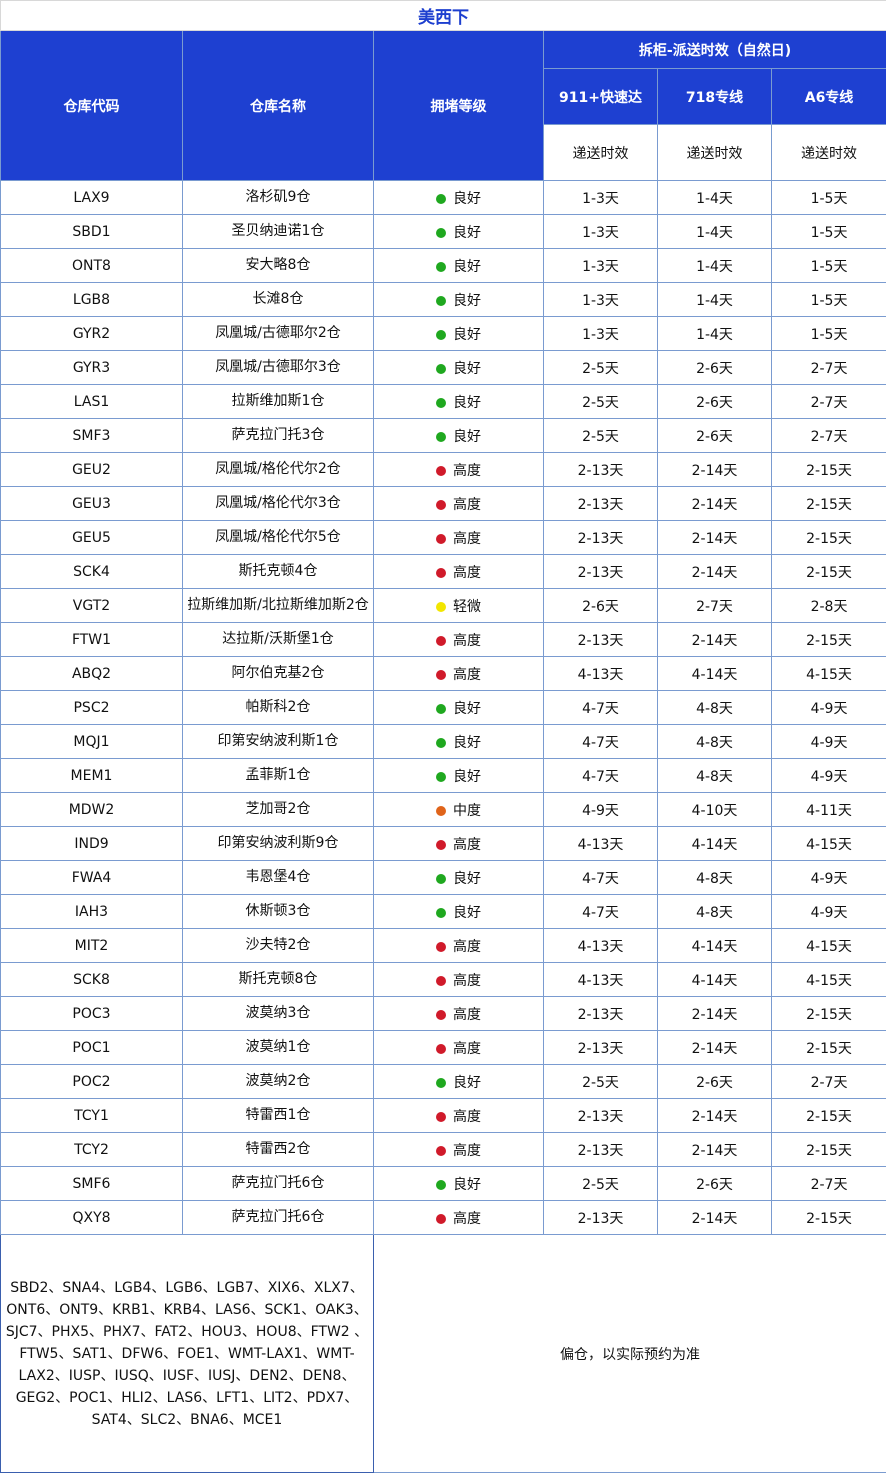  What do you see at coordinates (91, 707) in the screenshot?
I see `warehouse-code: PSC2` at bounding box center [91, 707].